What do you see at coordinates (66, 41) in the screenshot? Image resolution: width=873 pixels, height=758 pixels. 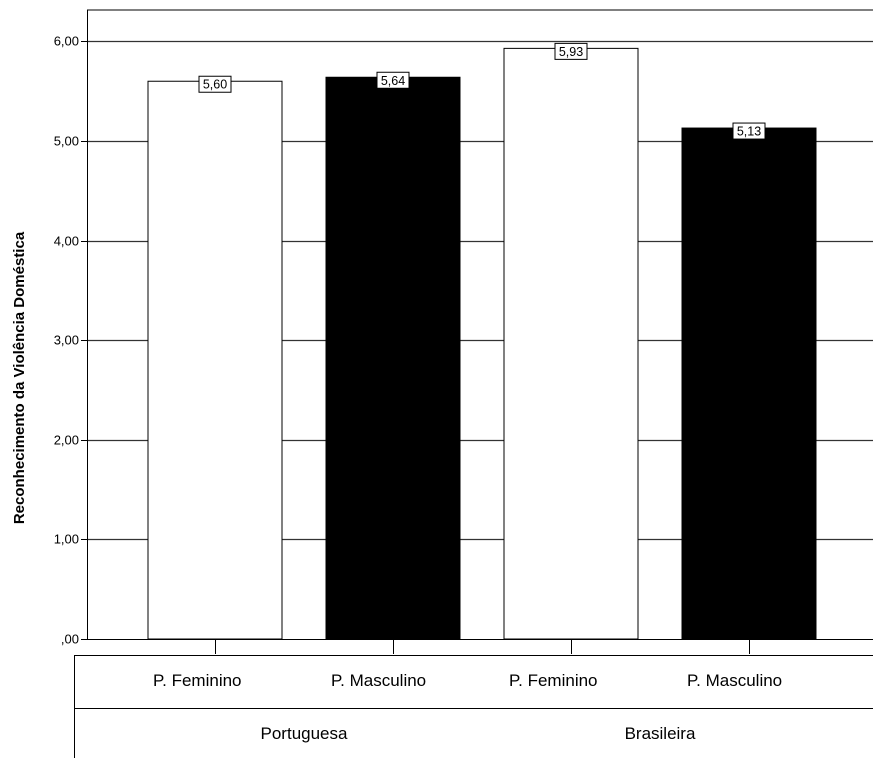 I see `y-tick-label: 6,00` at bounding box center [66, 41].